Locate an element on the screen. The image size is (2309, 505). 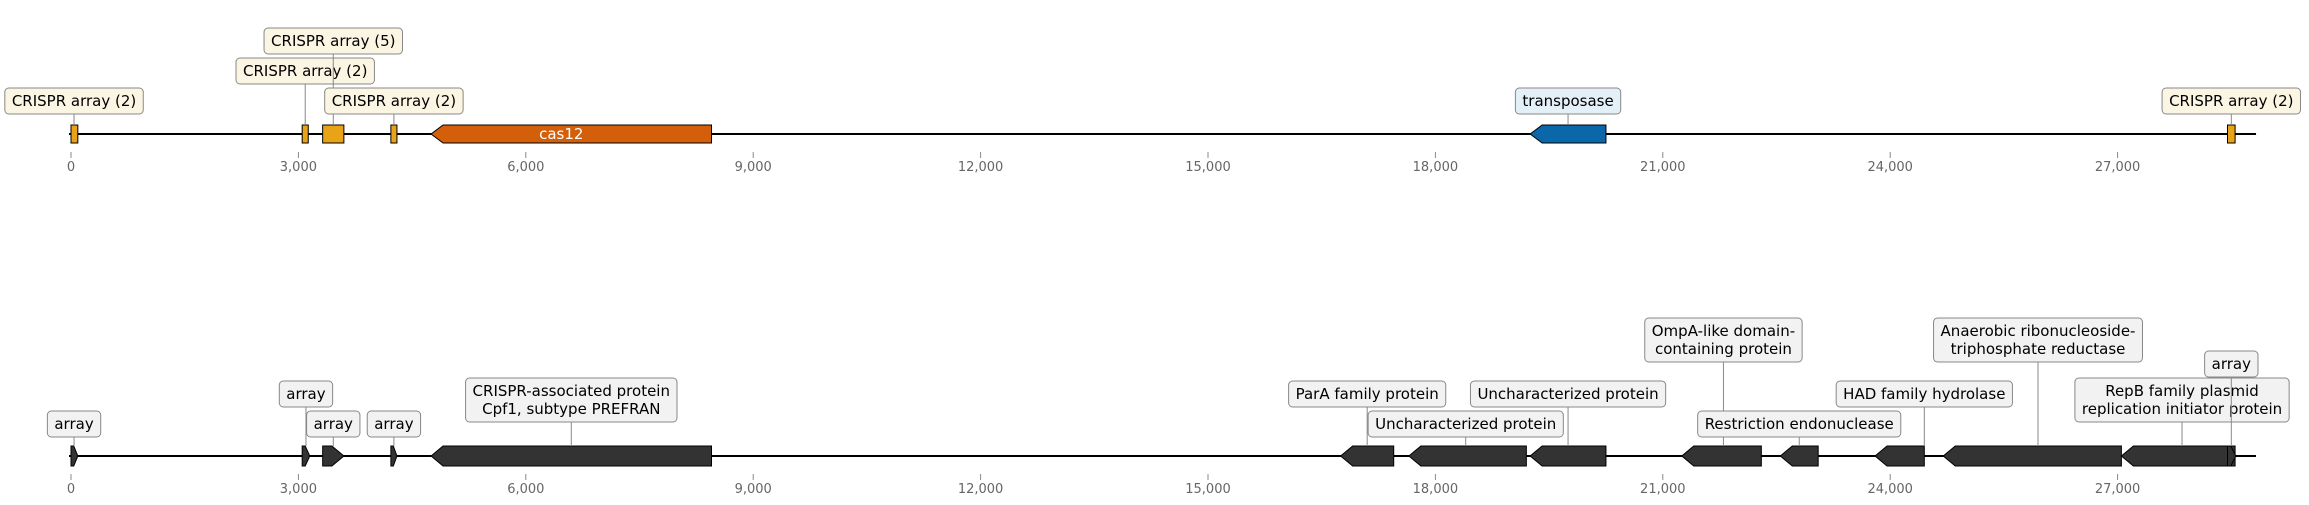
track1-tick-label: 27,000 is located at coordinates (2118, 167).